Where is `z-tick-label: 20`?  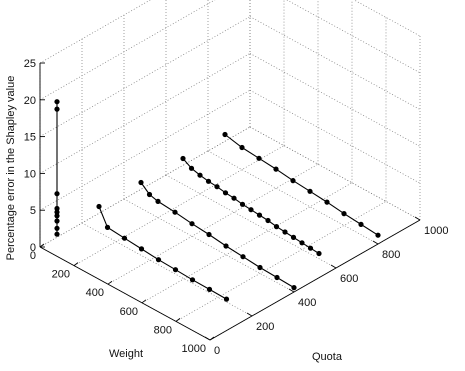 z-tick-label: 20 is located at coordinates (30, 101).